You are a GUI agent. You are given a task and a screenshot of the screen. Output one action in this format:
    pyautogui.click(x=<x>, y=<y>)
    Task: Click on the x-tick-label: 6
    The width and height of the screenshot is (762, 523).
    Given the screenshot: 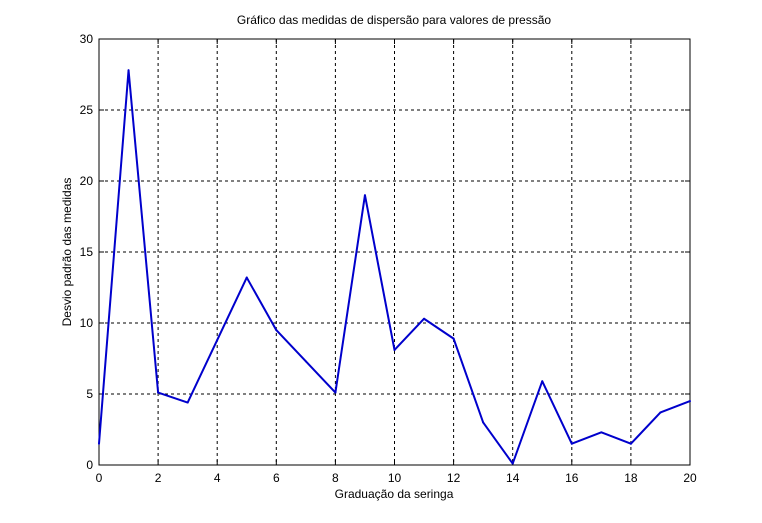 What is the action you would take?
    pyautogui.click(x=276, y=478)
    